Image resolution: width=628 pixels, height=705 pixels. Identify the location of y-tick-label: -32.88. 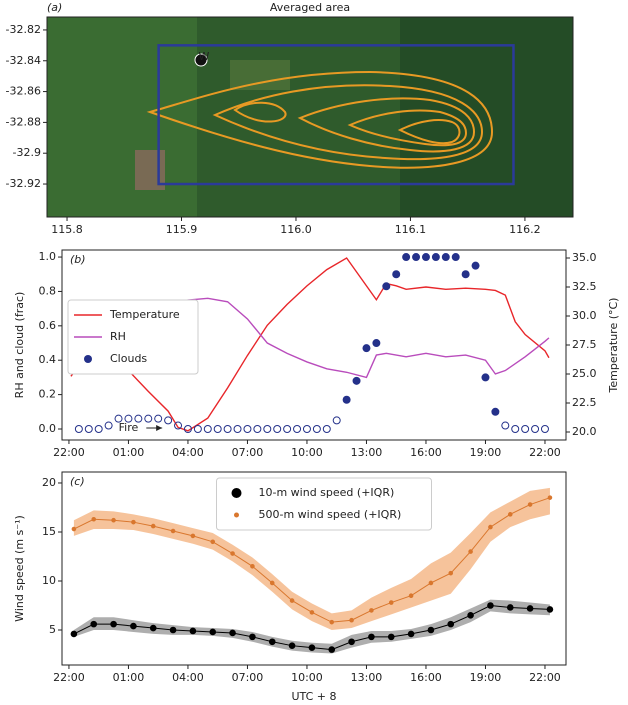
(23, 121).